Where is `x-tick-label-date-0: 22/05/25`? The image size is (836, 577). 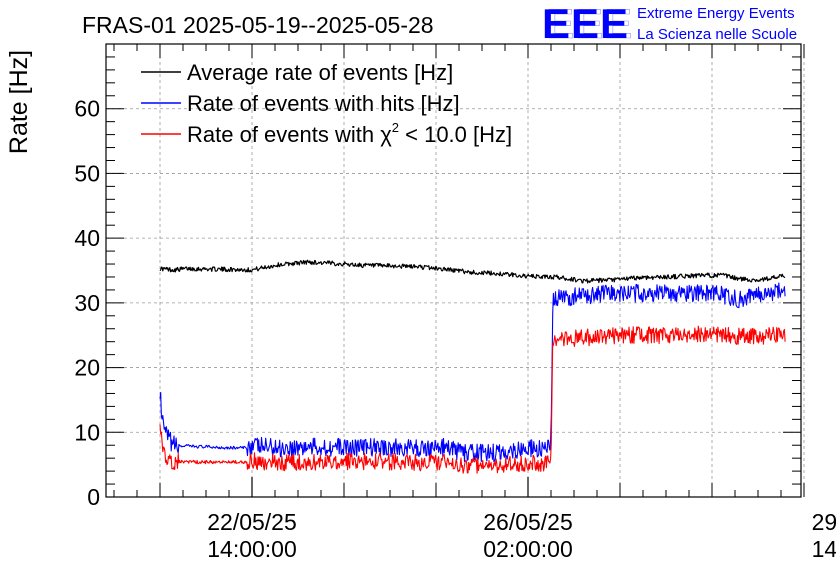
x-tick-label-date-0: 22/05/25 is located at coordinates (252, 522).